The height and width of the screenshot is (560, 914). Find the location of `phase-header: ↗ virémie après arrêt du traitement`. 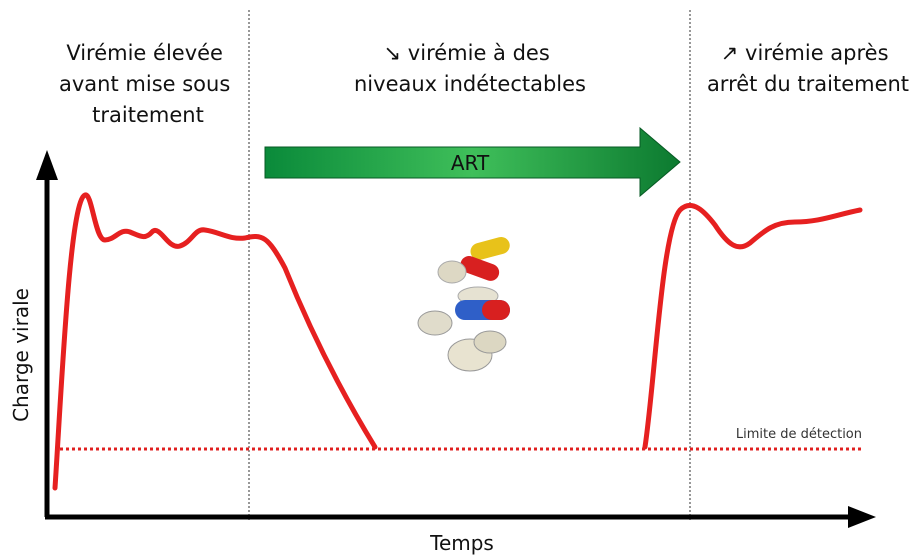

phase-header: ↗ virémie après arrêt du traitement is located at coordinates (808, 68).